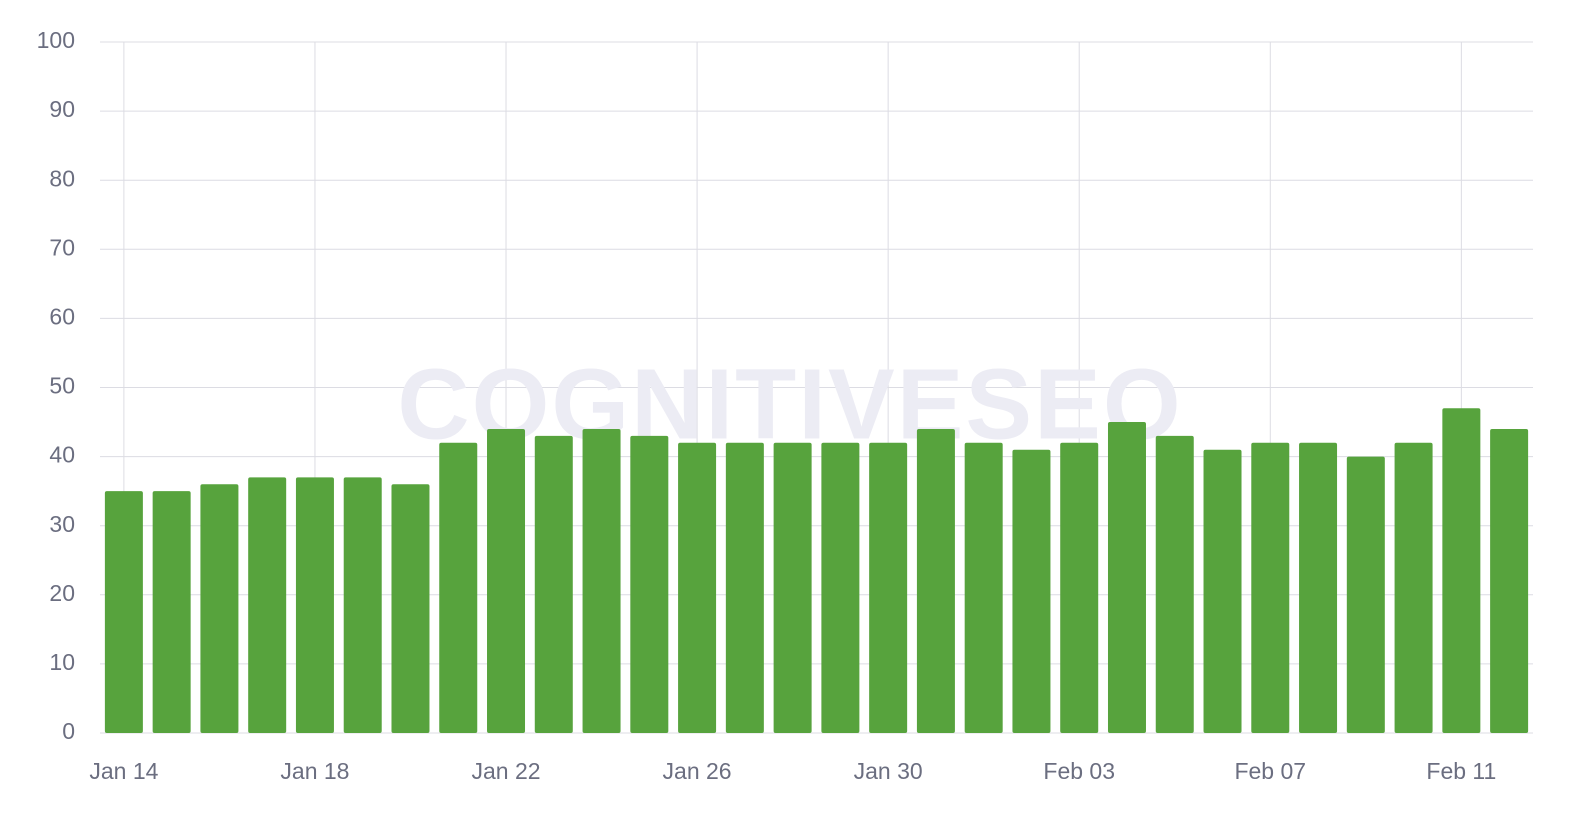  What do you see at coordinates (62, 455) in the screenshot?
I see `y-tick-label: 40` at bounding box center [62, 455].